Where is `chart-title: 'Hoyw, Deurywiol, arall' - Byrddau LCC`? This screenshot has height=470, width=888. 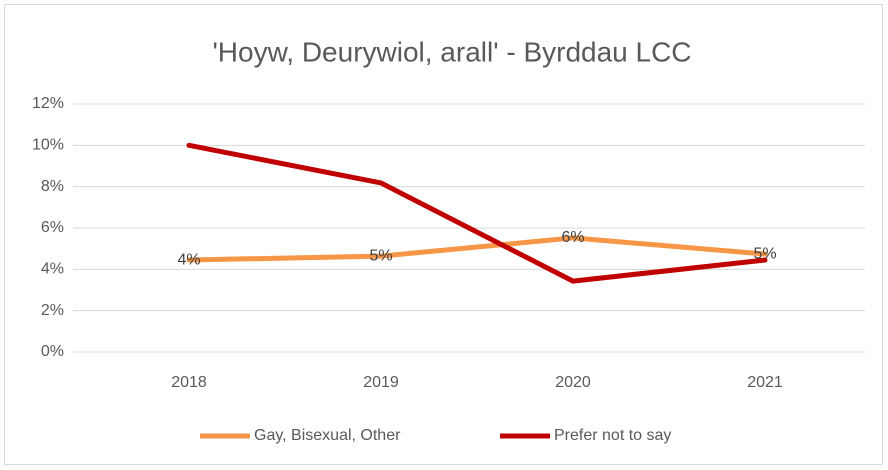
chart-title: 'Hoyw, Deurywiol, arall' - Byrddau LCC is located at coordinates (451, 51).